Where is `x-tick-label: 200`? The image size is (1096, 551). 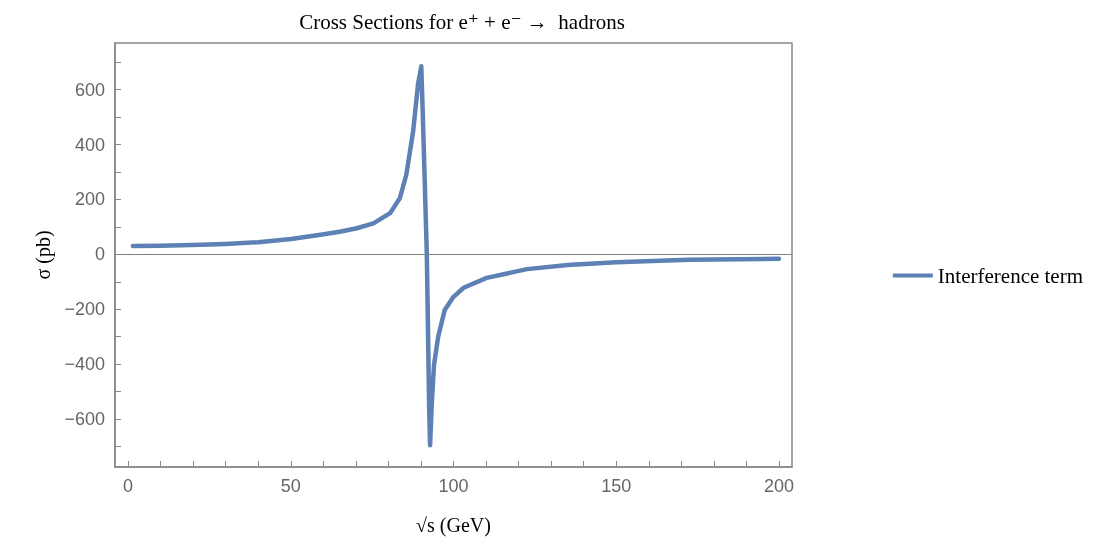 x-tick-label: 200 is located at coordinates (778, 486).